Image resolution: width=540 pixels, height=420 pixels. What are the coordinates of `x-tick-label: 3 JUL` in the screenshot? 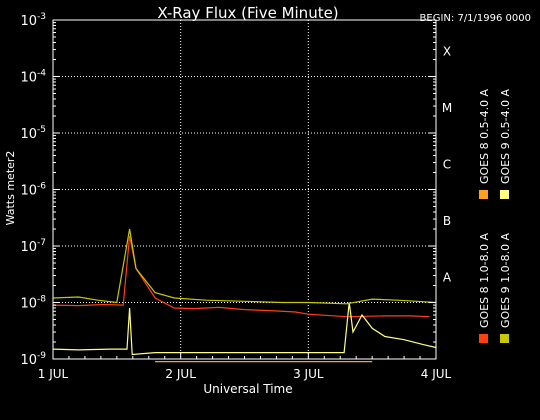 It's located at (308, 374).